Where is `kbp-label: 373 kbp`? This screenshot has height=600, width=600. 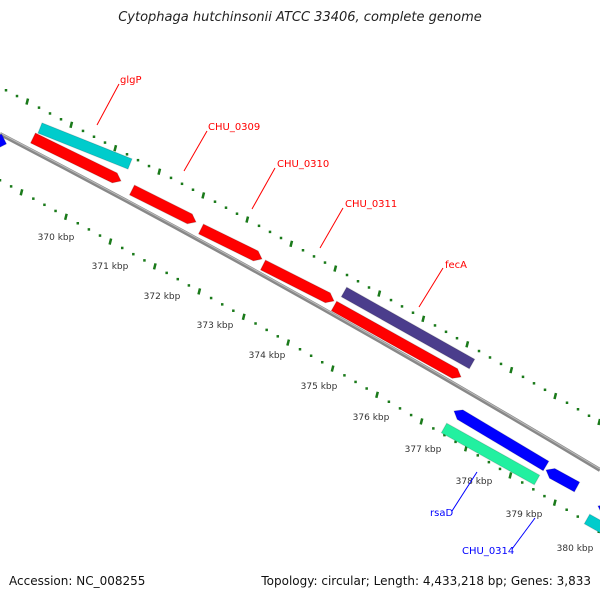 kbp-label: 373 kbp is located at coordinates (215, 326).